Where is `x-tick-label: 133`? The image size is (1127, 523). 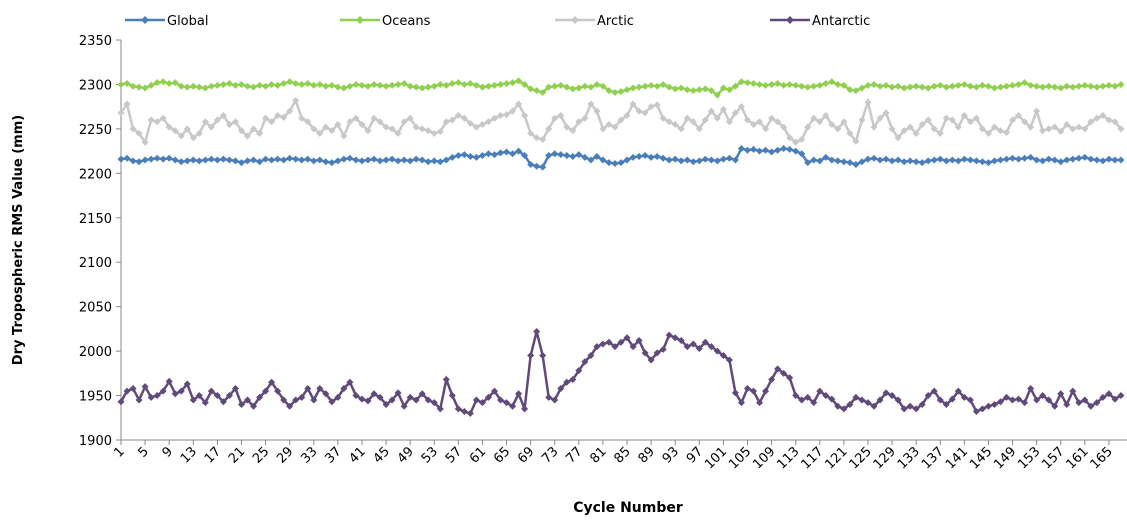
x-tick-label: 133 is located at coordinates (909, 458).